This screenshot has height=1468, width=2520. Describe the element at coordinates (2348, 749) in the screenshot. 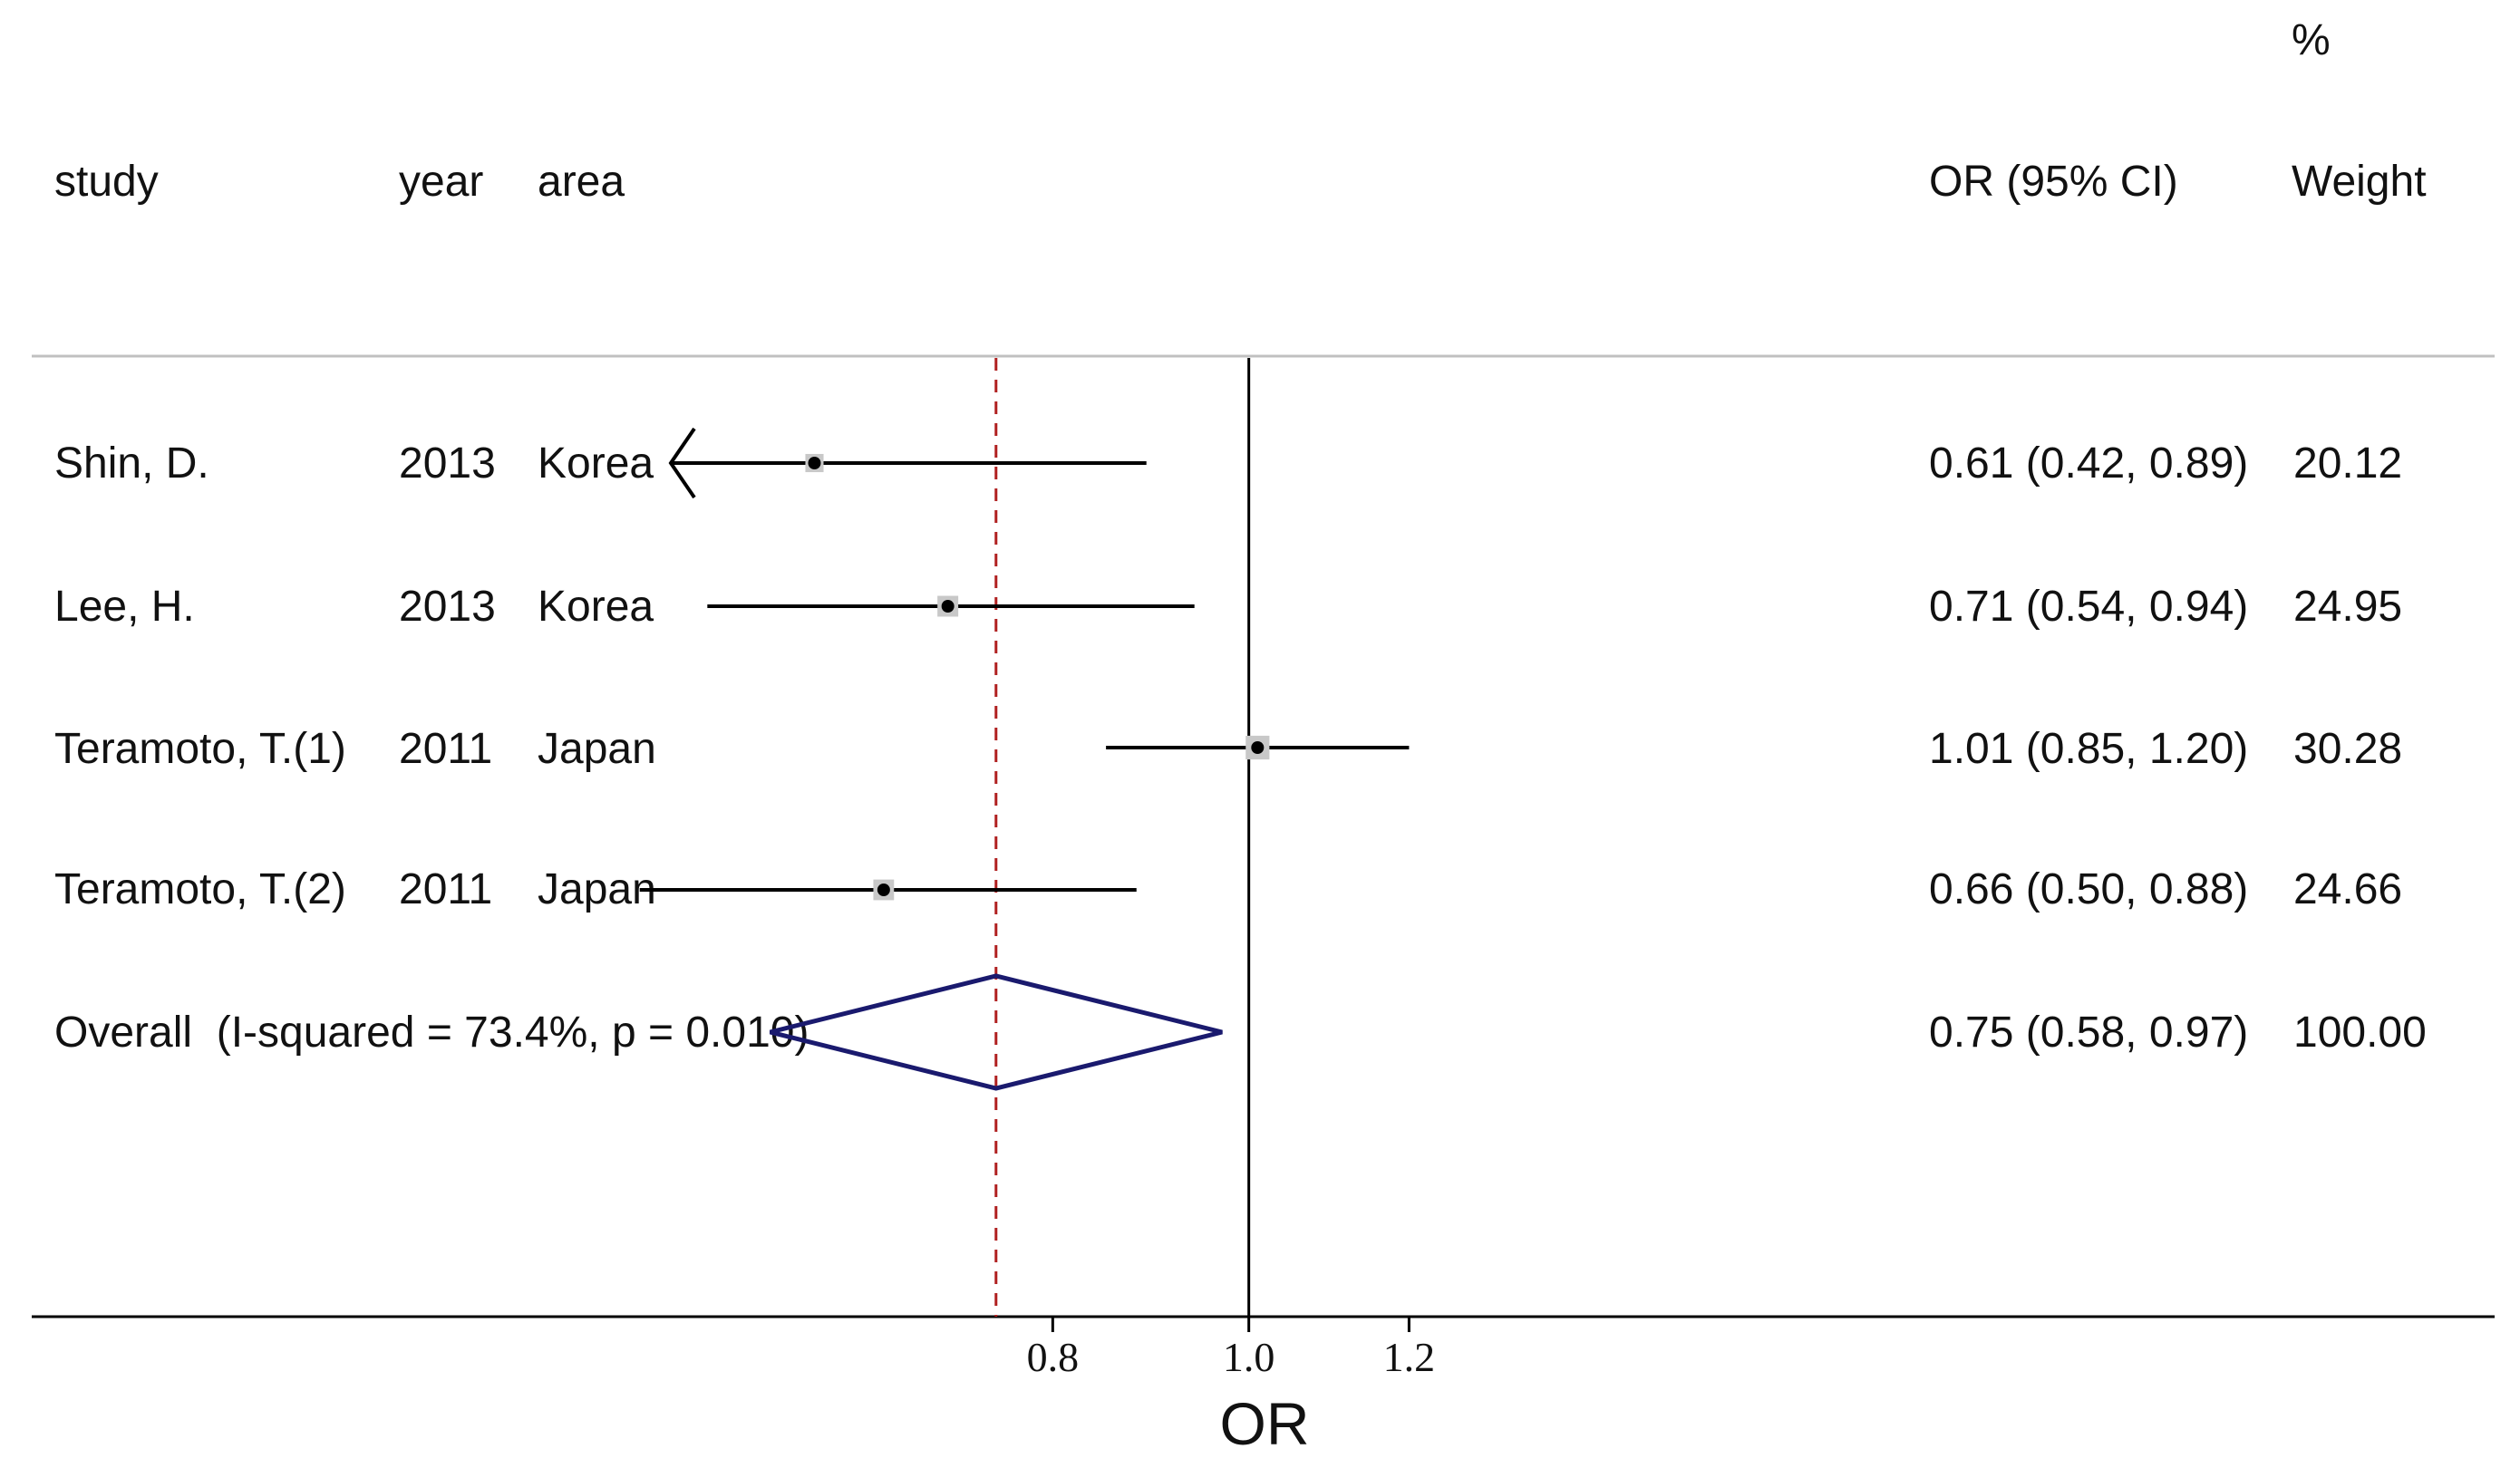

I see `study-weight: 30.28` at that location.